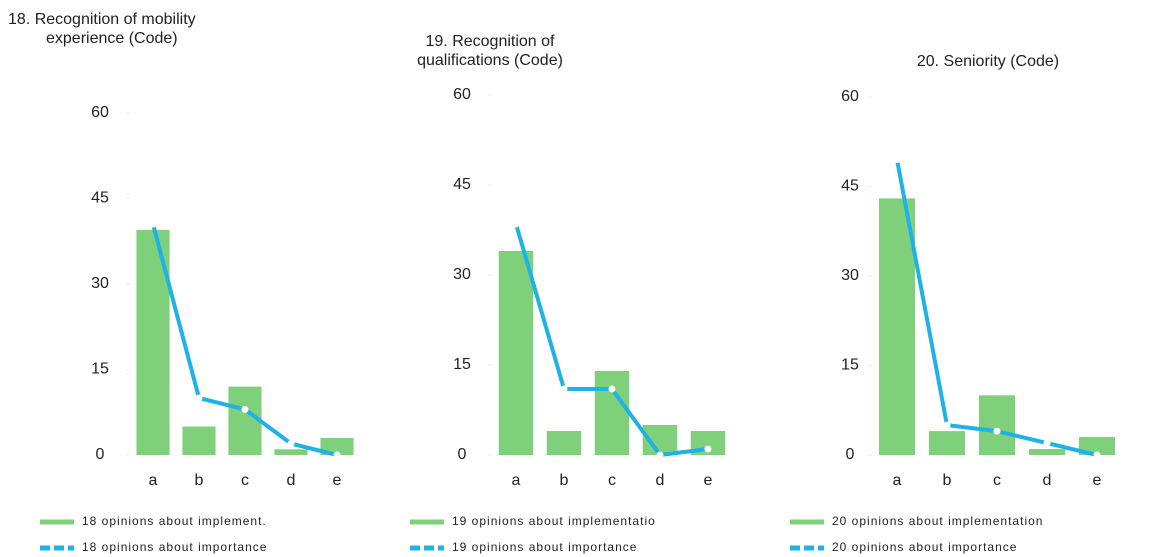  Describe the element at coordinates (937, 521) in the screenshot. I see `legend-label: 20 opinions about implementation` at that location.